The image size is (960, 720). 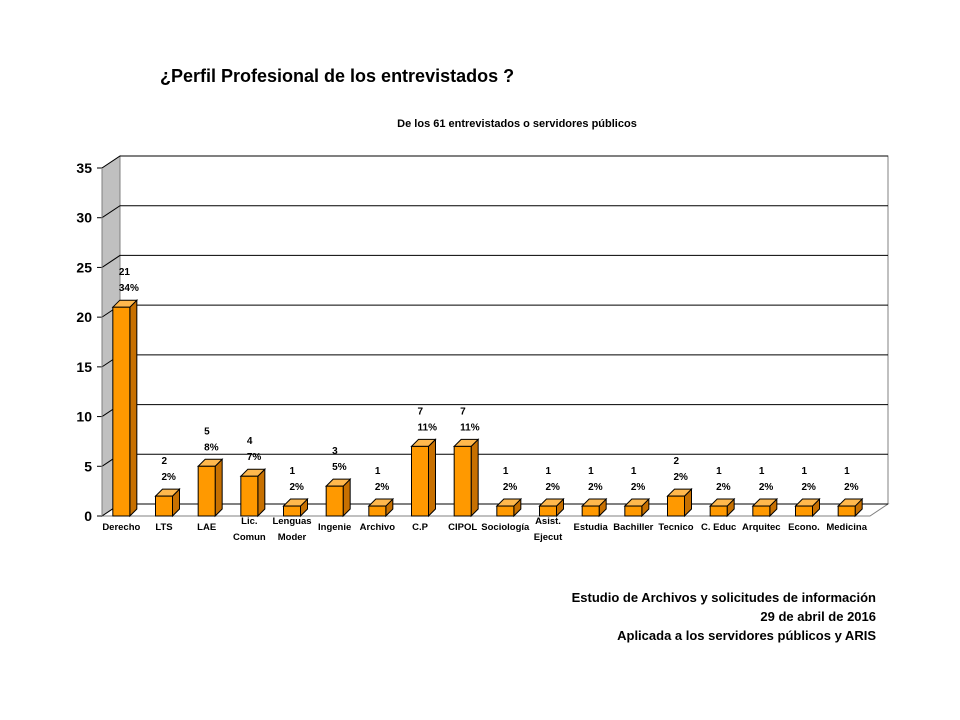 What do you see at coordinates (675, 527) in the screenshot?
I see `x-category-label: Tecnico` at bounding box center [675, 527].